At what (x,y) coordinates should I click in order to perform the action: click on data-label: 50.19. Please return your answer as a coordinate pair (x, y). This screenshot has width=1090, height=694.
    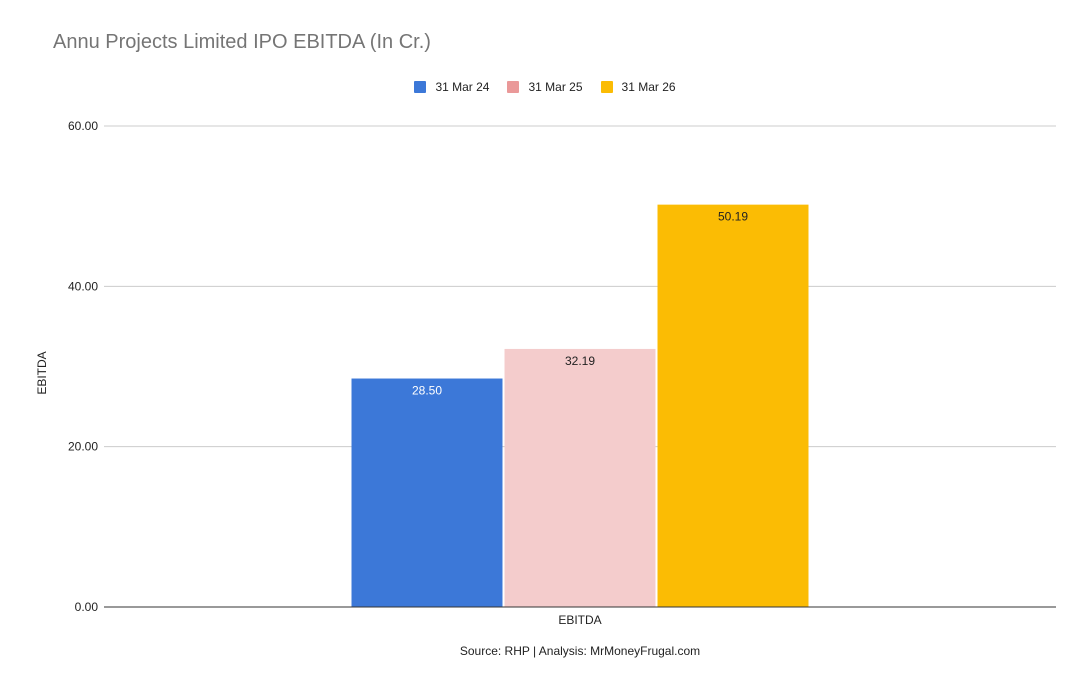
    Looking at the image, I should click on (733, 217).